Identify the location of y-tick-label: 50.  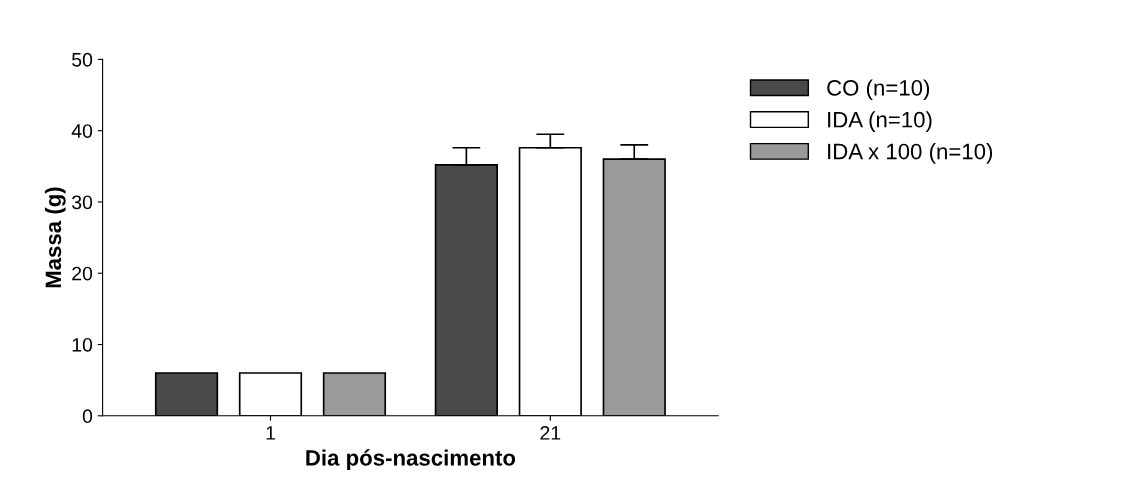
(82, 59).